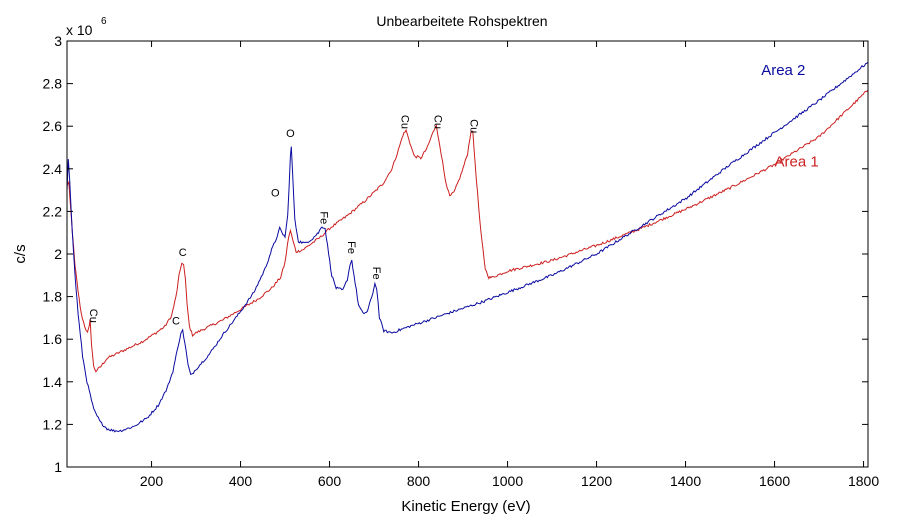 This screenshot has width=904, height=525. Describe the element at coordinates (774, 481) in the screenshot. I see `x-tick-label: 1600` at that location.